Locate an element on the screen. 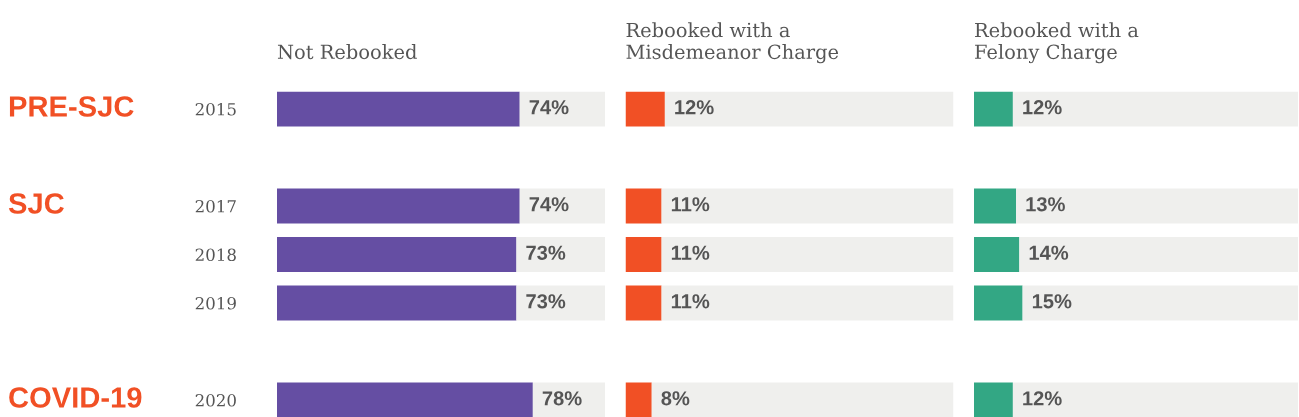 The height and width of the screenshot is (417, 1299). text: PRE-SJC is located at coordinates (71, 106).